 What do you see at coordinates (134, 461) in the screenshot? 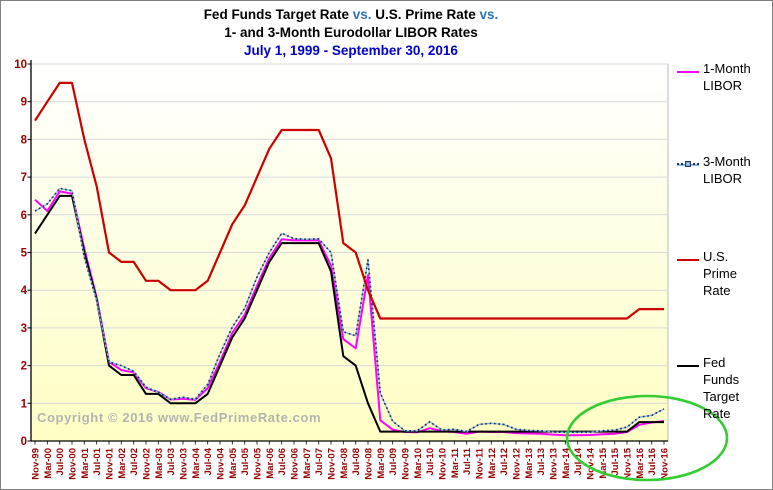
I see `svg-text: Jul-02` at bounding box center [134, 461].